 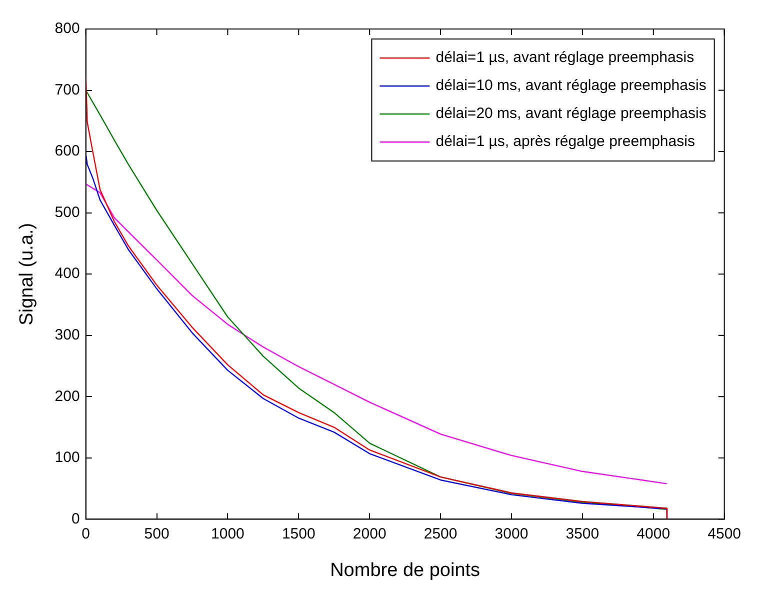 I want to click on legend-label: délai=1 µs, avant réglage preemphasis, so click(x=565, y=57).